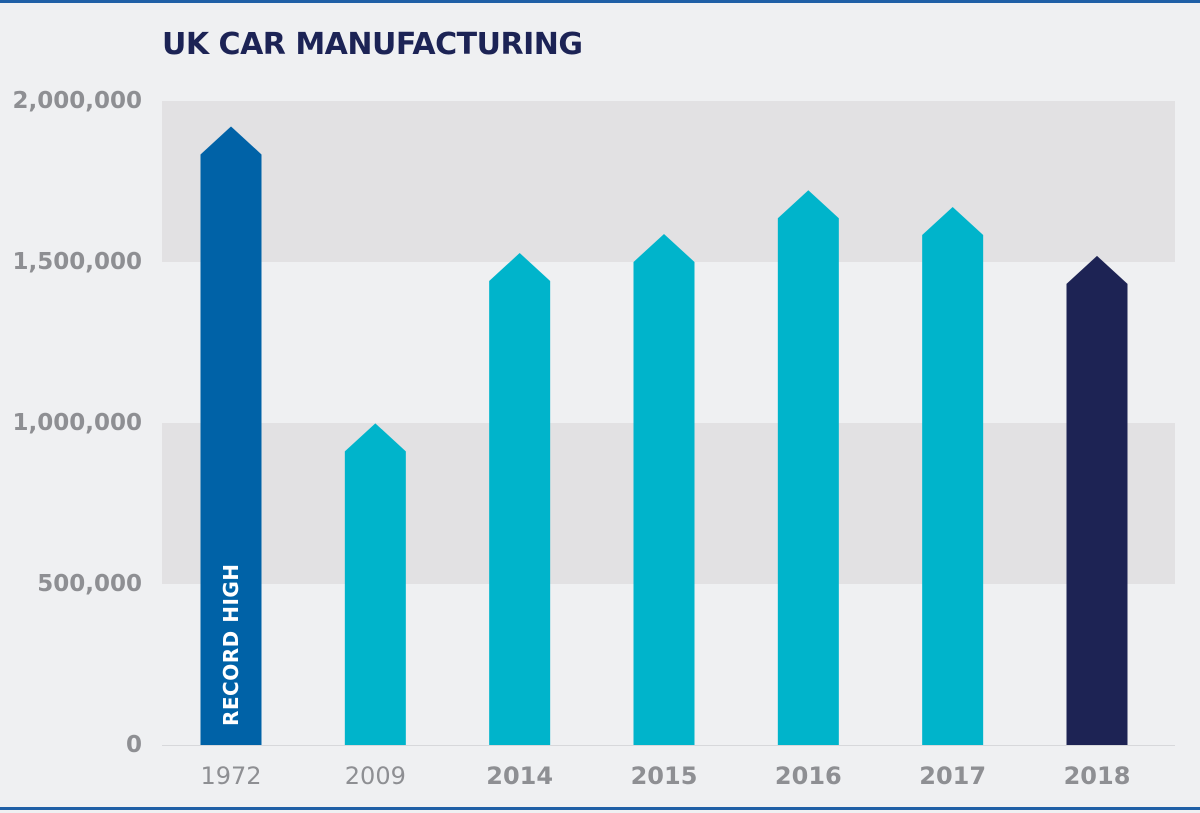 The image size is (1200, 813). Describe the element at coordinates (78, 262) in the screenshot. I see `y-tick-label: 1,500,000` at that location.